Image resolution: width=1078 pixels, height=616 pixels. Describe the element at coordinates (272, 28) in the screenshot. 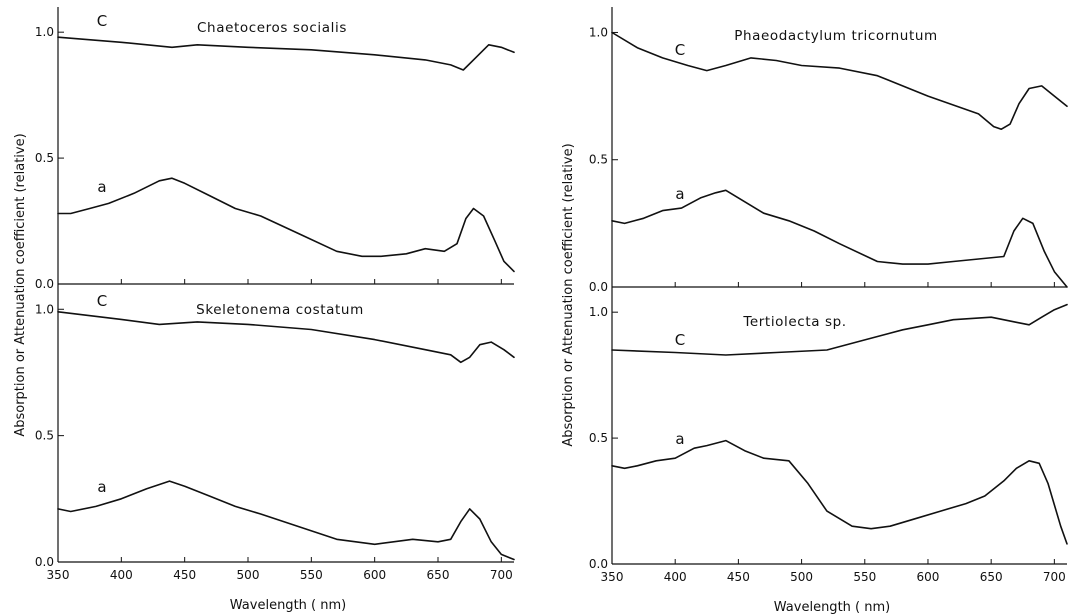

I see `panel-title: Chaetoceros socialis` at that location.